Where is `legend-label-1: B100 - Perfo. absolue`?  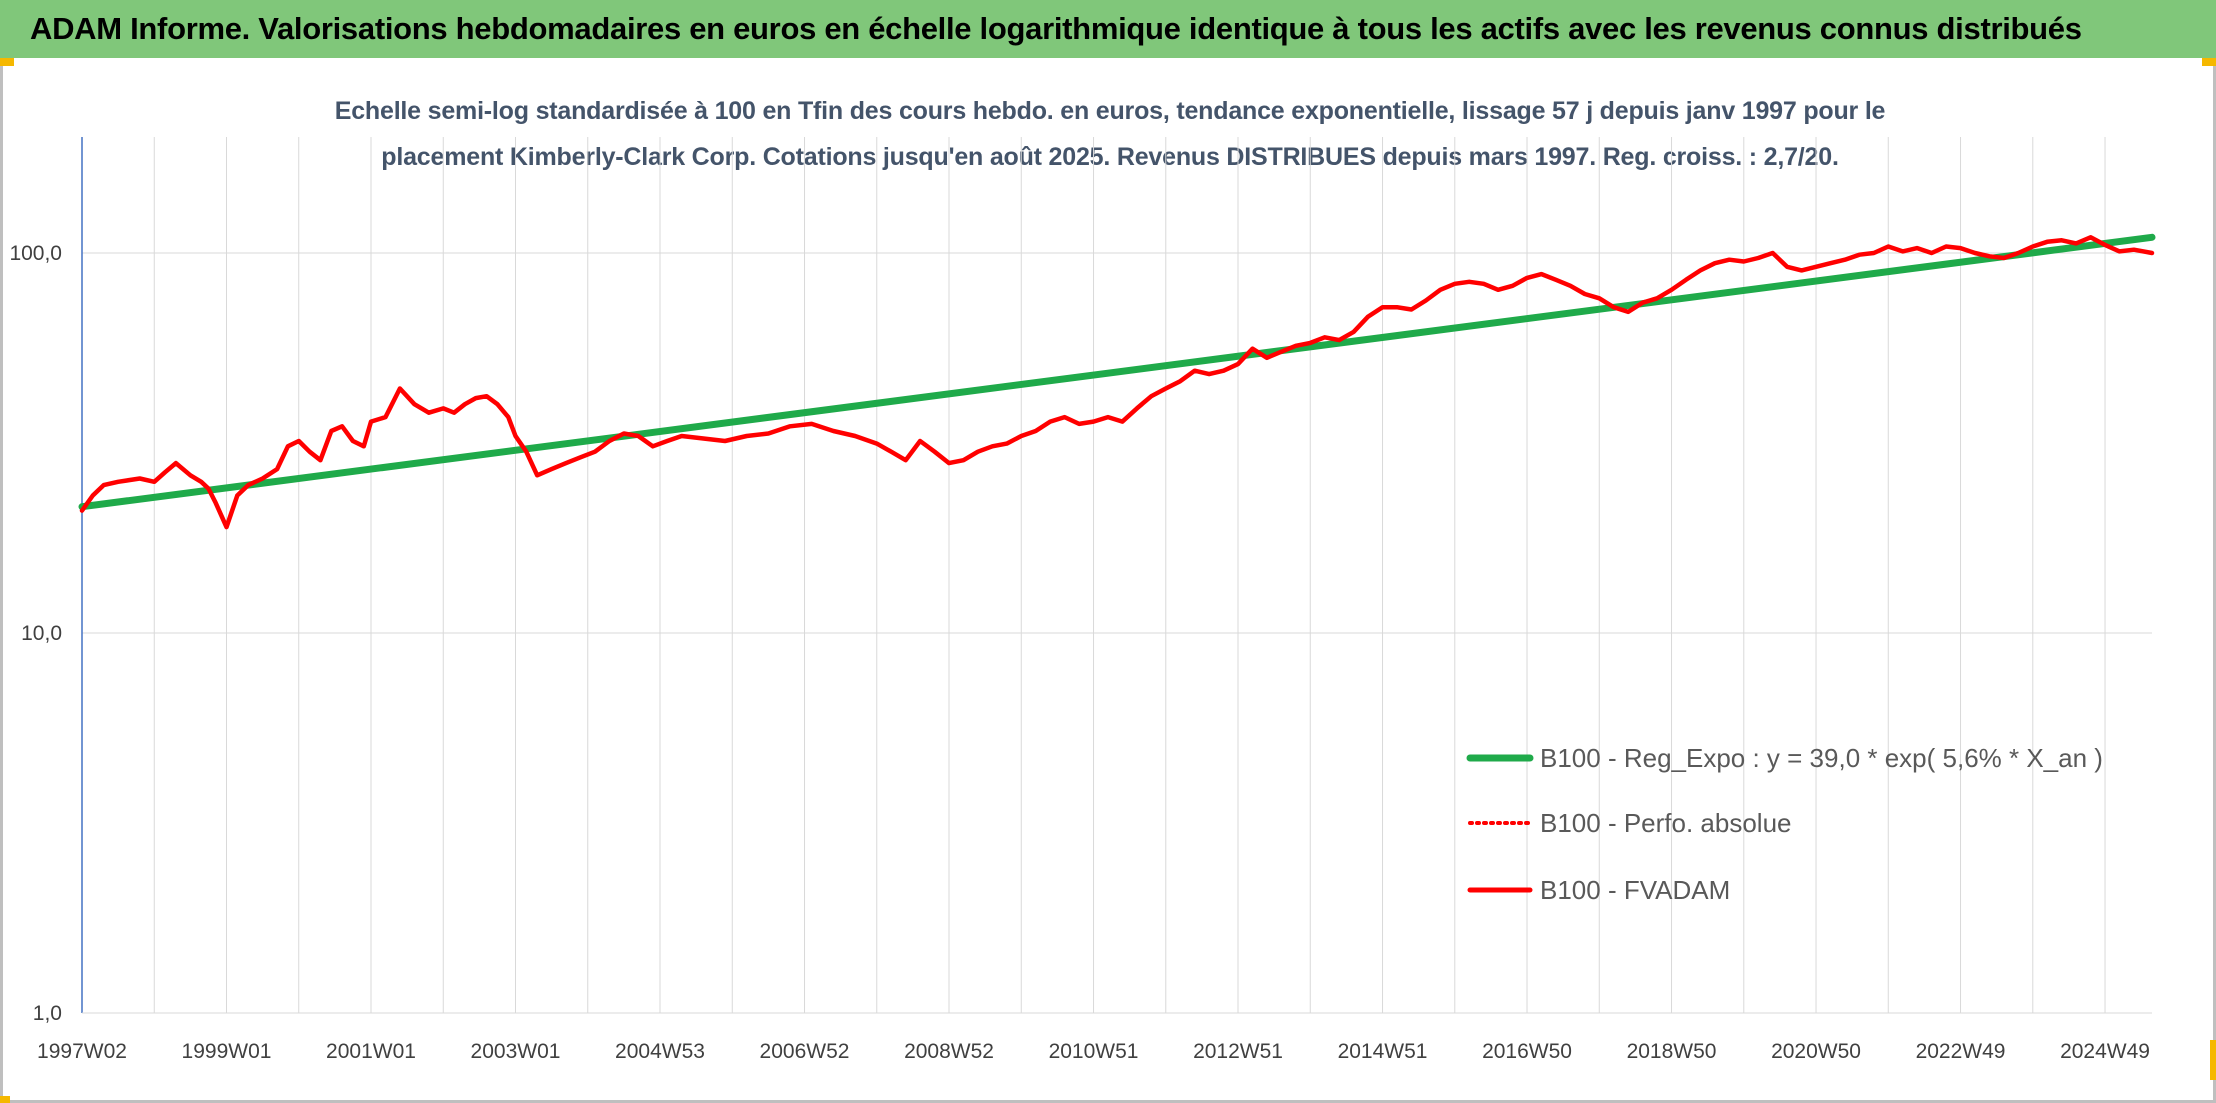 legend-label-1: B100 - Perfo. absolue is located at coordinates (1666, 823).